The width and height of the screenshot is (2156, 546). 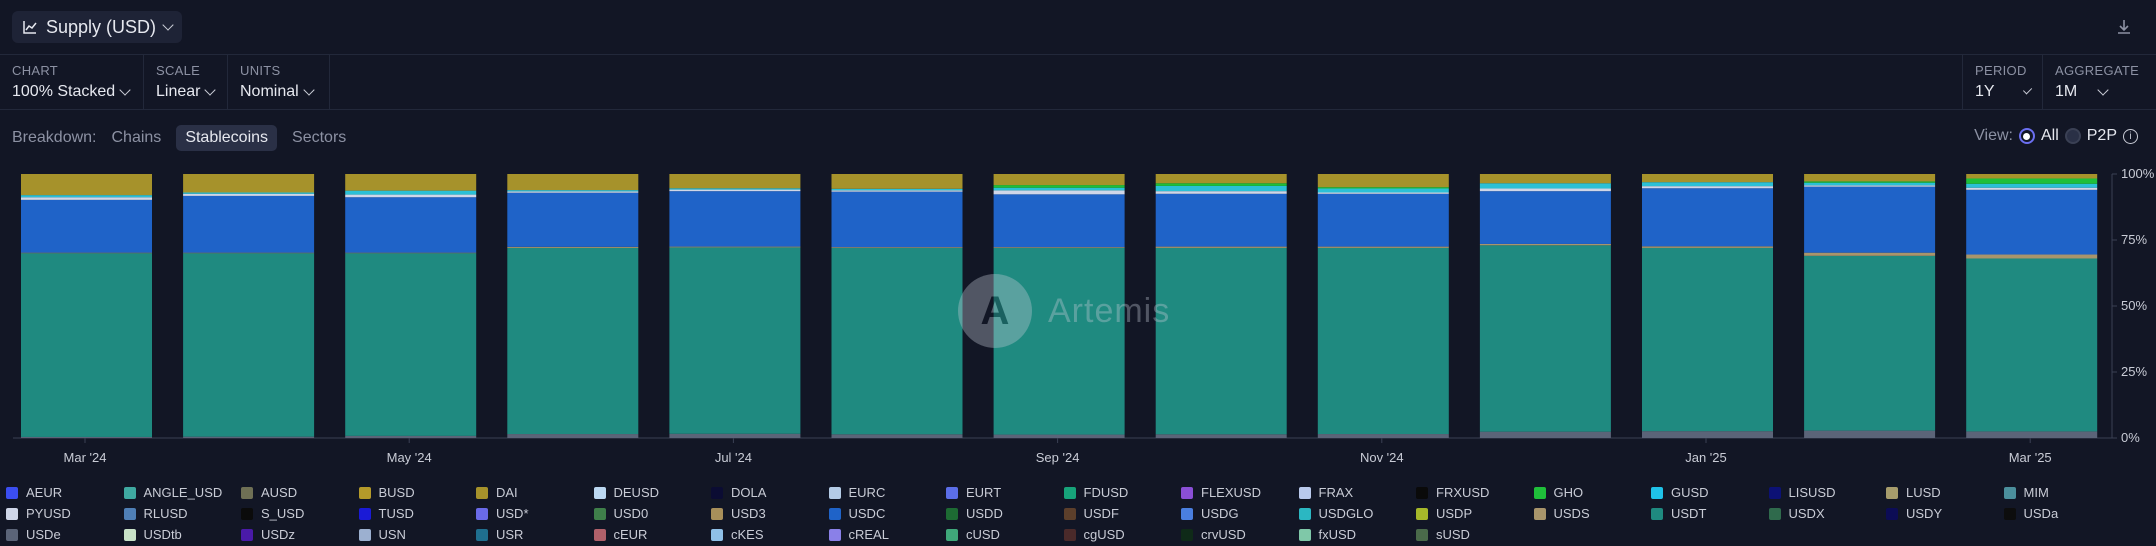 I want to click on legend-item: cgUSD, so click(x=1122, y=534).